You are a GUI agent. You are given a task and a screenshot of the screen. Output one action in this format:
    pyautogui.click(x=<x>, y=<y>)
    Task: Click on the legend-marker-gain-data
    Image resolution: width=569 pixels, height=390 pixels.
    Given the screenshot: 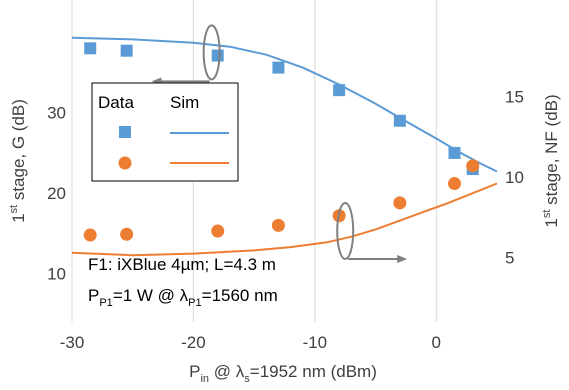 What is the action you would take?
    pyautogui.click(x=125, y=132)
    